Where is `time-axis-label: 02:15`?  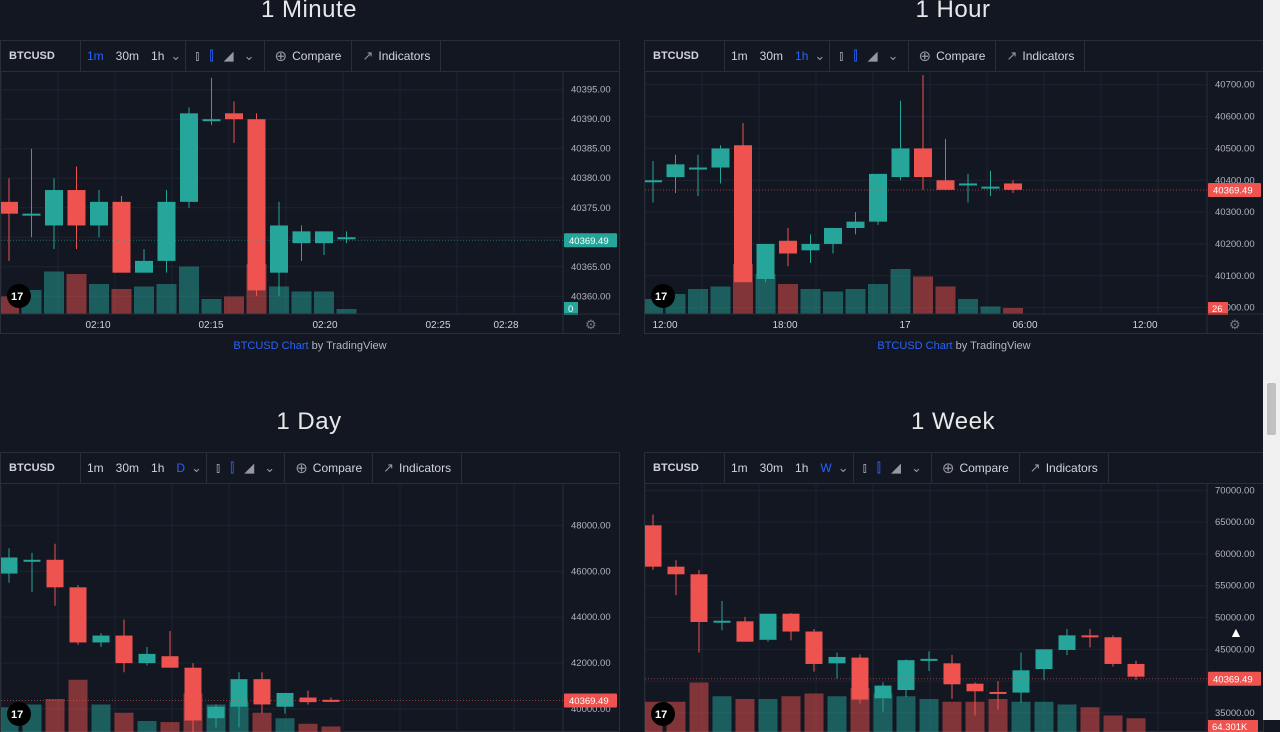
time-axis-label: 02:15 is located at coordinates (210, 325).